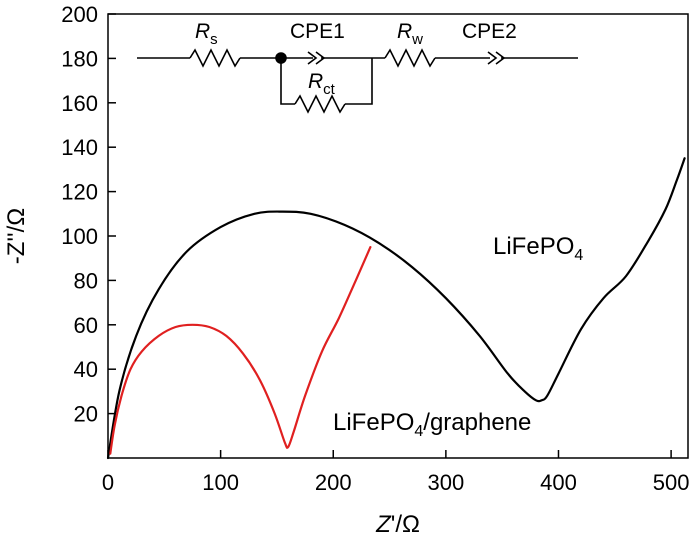 The height and width of the screenshot is (545, 700). What do you see at coordinates (79, 58) in the screenshot?
I see `y-tick-label-8: 180` at bounding box center [79, 58].